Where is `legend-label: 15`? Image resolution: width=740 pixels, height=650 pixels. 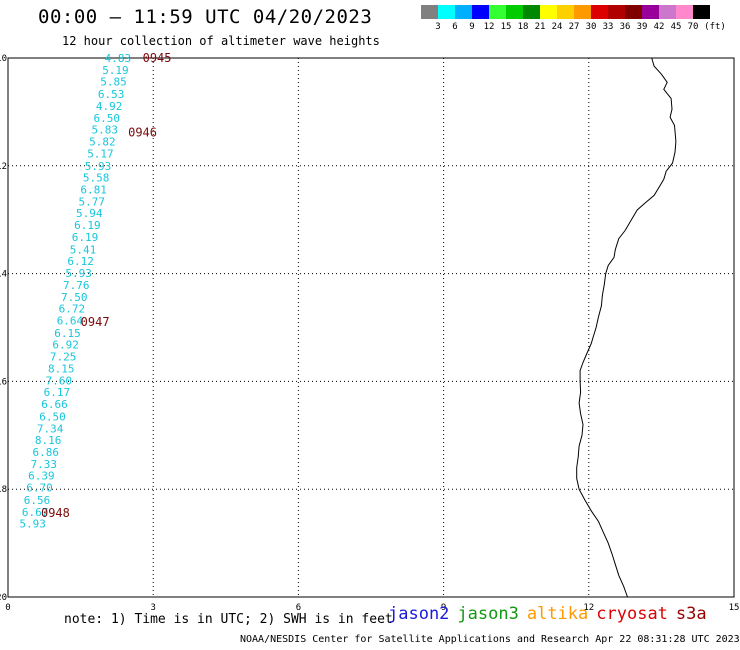 legend-label: 15 is located at coordinates (506, 27).